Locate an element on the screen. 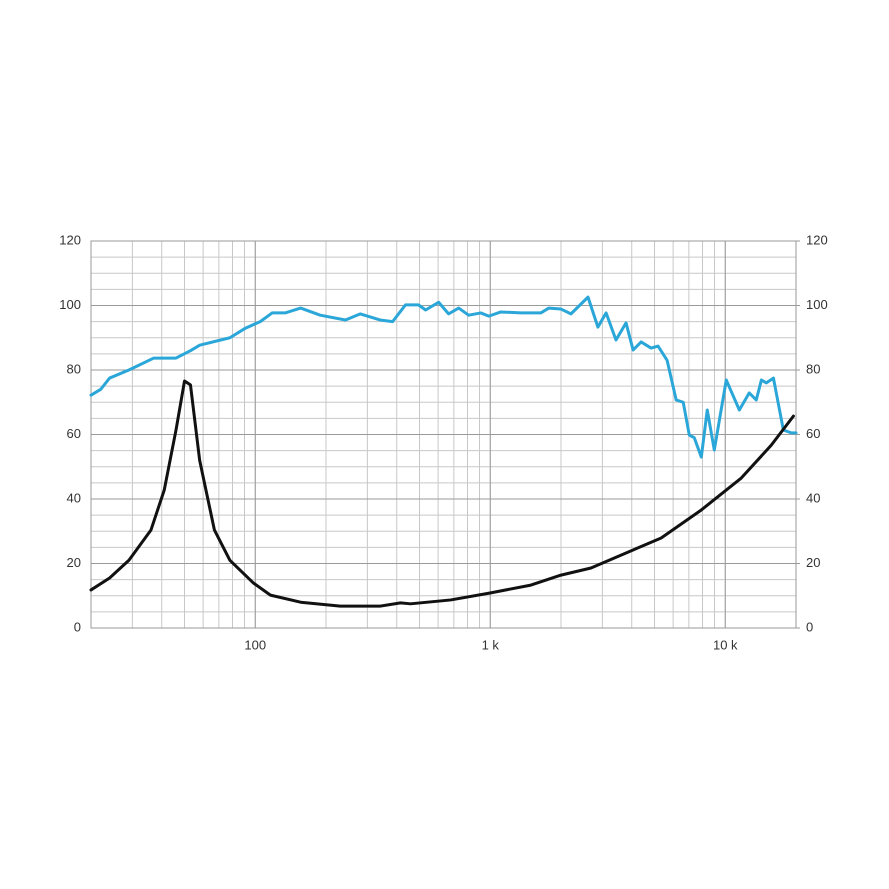 This screenshot has height=889, width=889. x-tick-label: 10 k is located at coordinates (725, 644).